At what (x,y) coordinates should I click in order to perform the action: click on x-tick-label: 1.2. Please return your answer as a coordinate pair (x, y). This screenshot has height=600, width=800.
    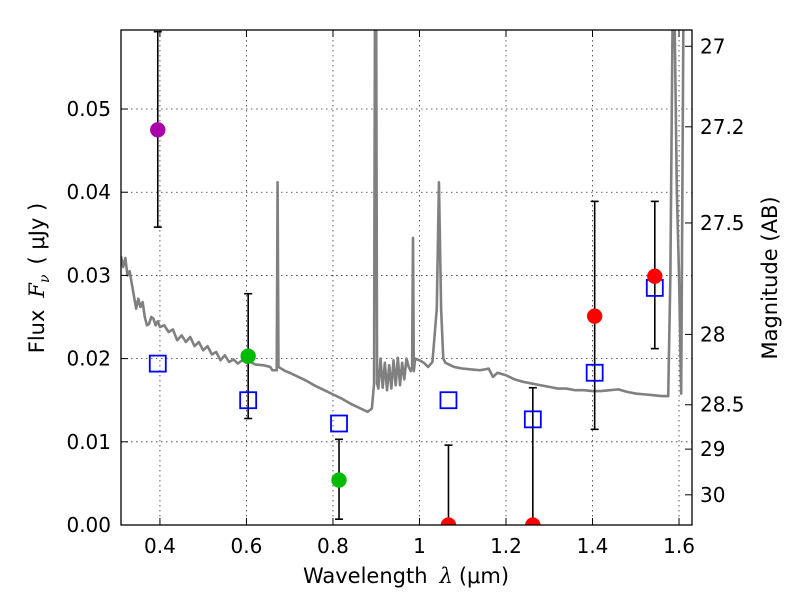
    Looking at the image, I should click on (506, 546).